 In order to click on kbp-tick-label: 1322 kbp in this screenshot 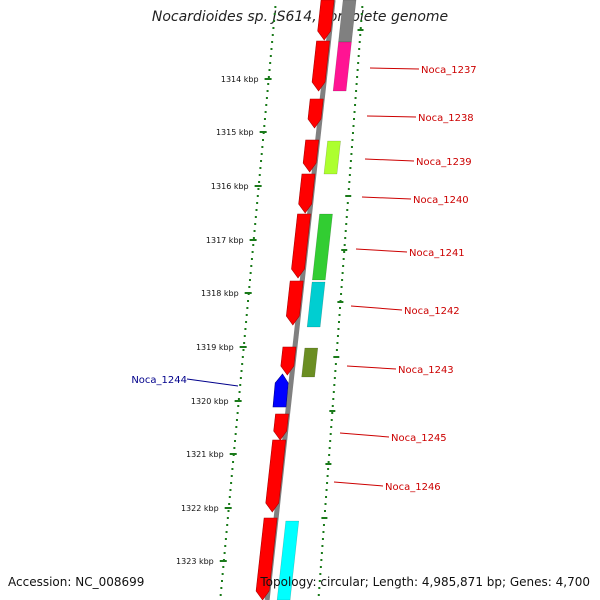, I will do `click(200, 508)`.